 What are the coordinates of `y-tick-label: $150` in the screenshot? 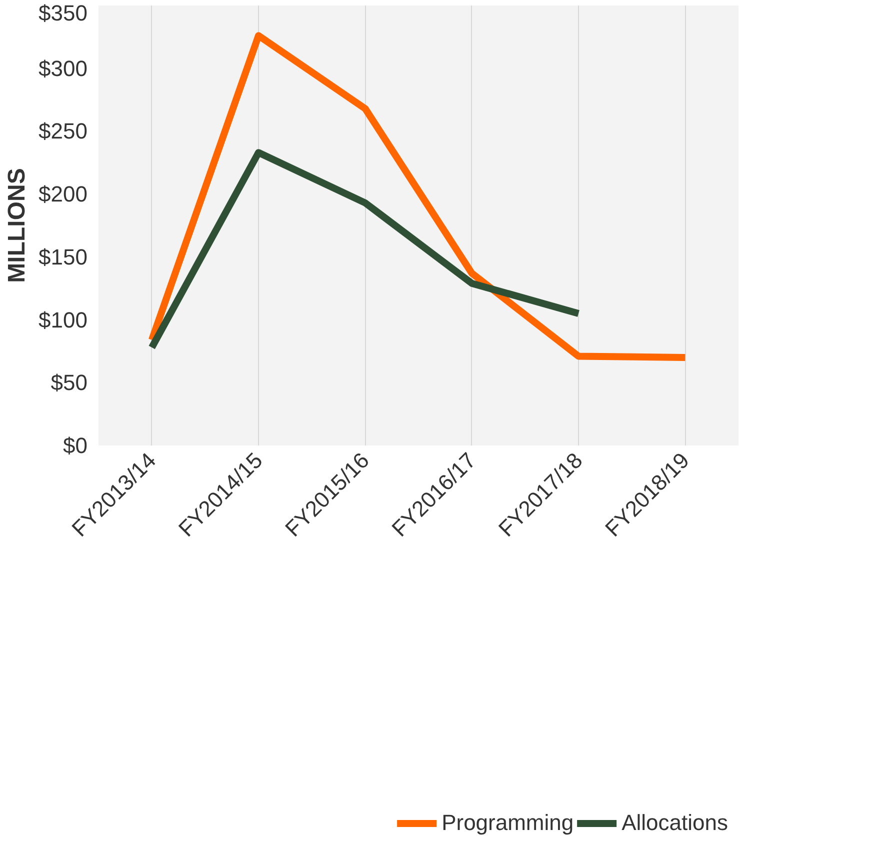 It's located at (63, 257).